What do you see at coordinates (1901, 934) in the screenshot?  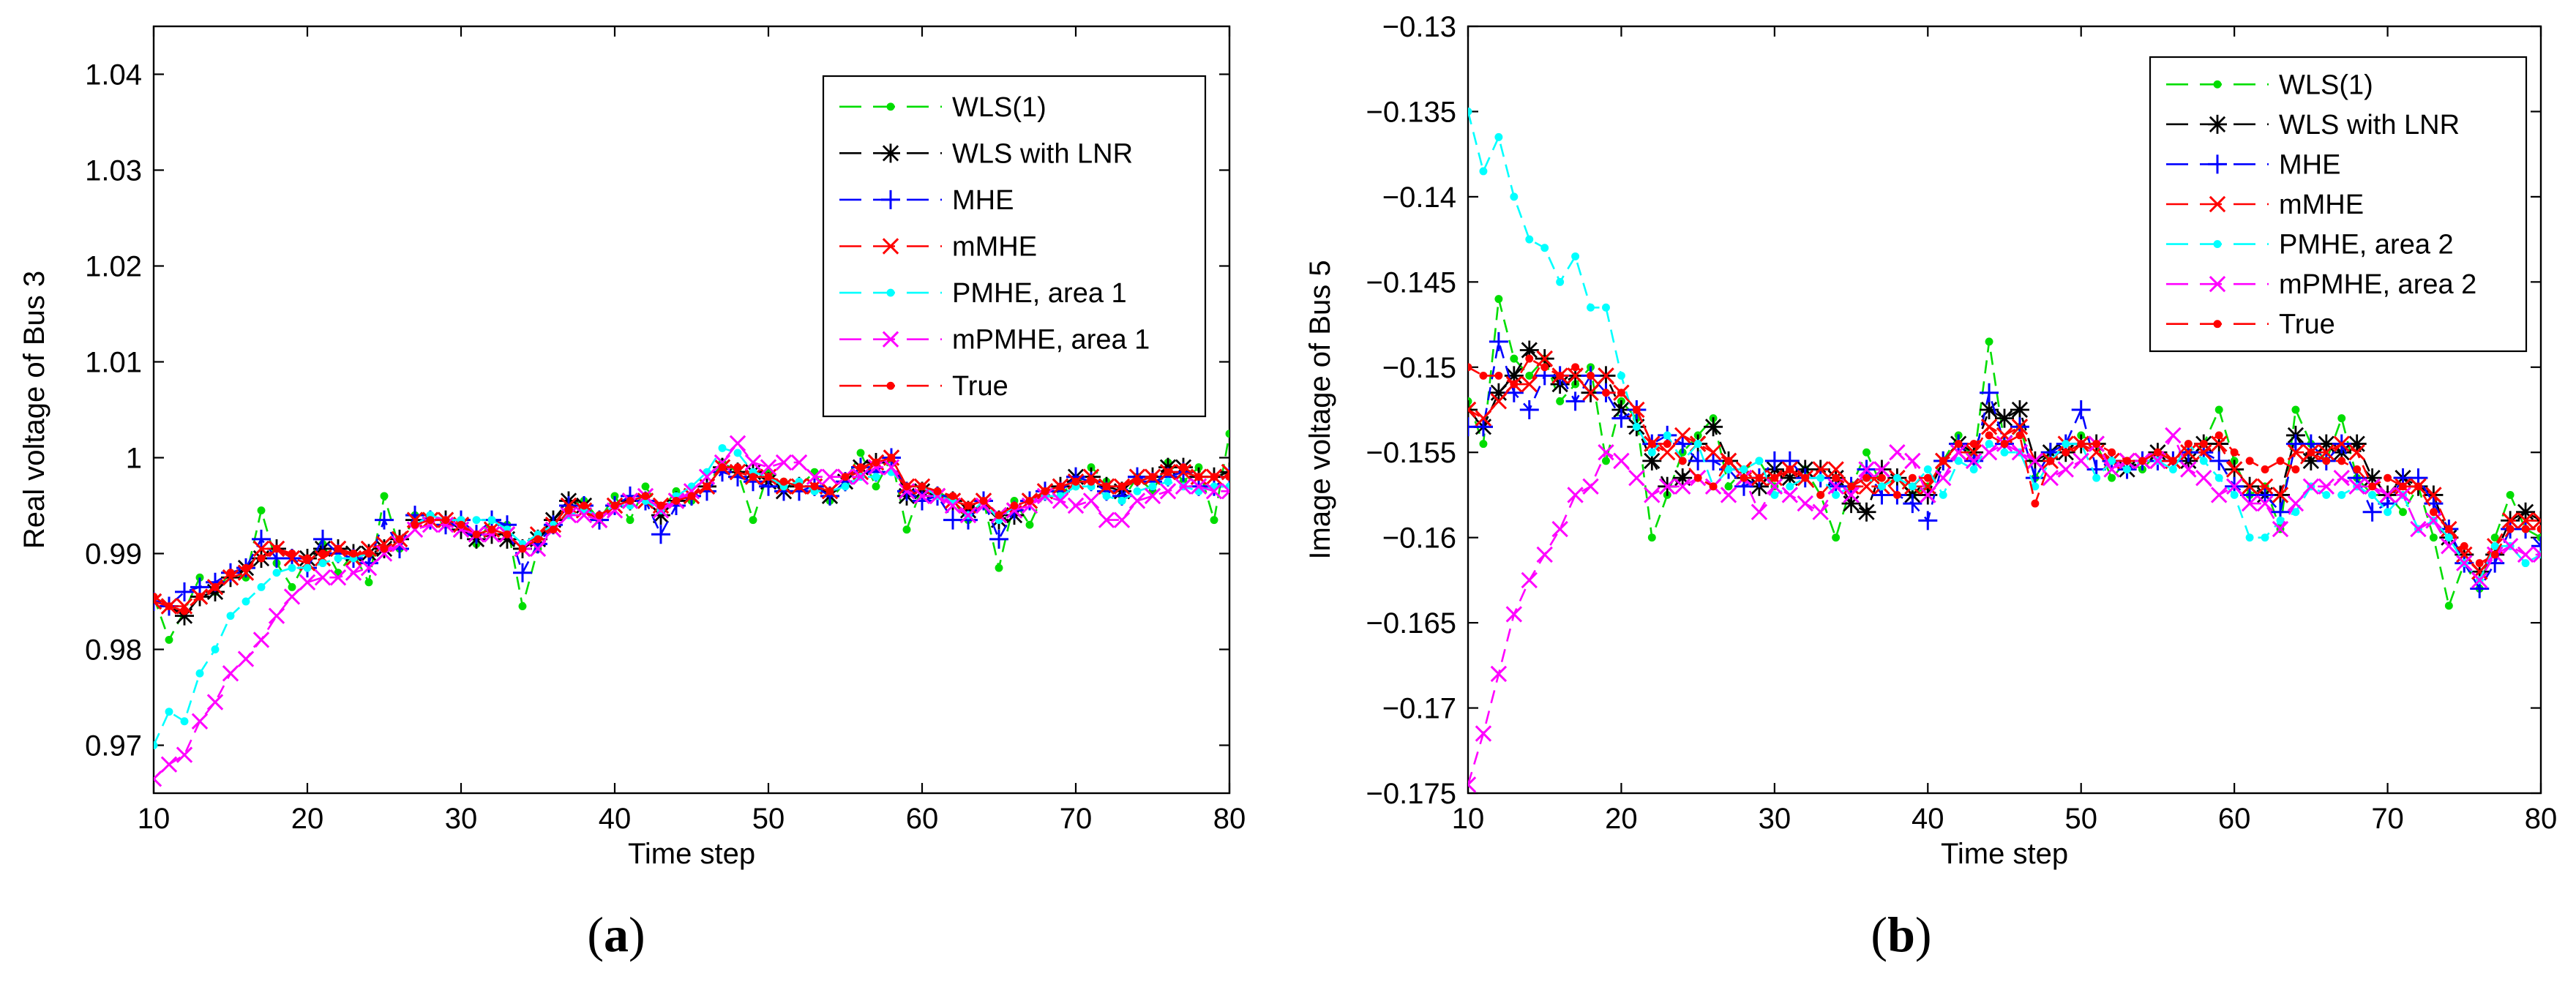 I see `panel-label: (b)` at bounding box center [1901, 934].